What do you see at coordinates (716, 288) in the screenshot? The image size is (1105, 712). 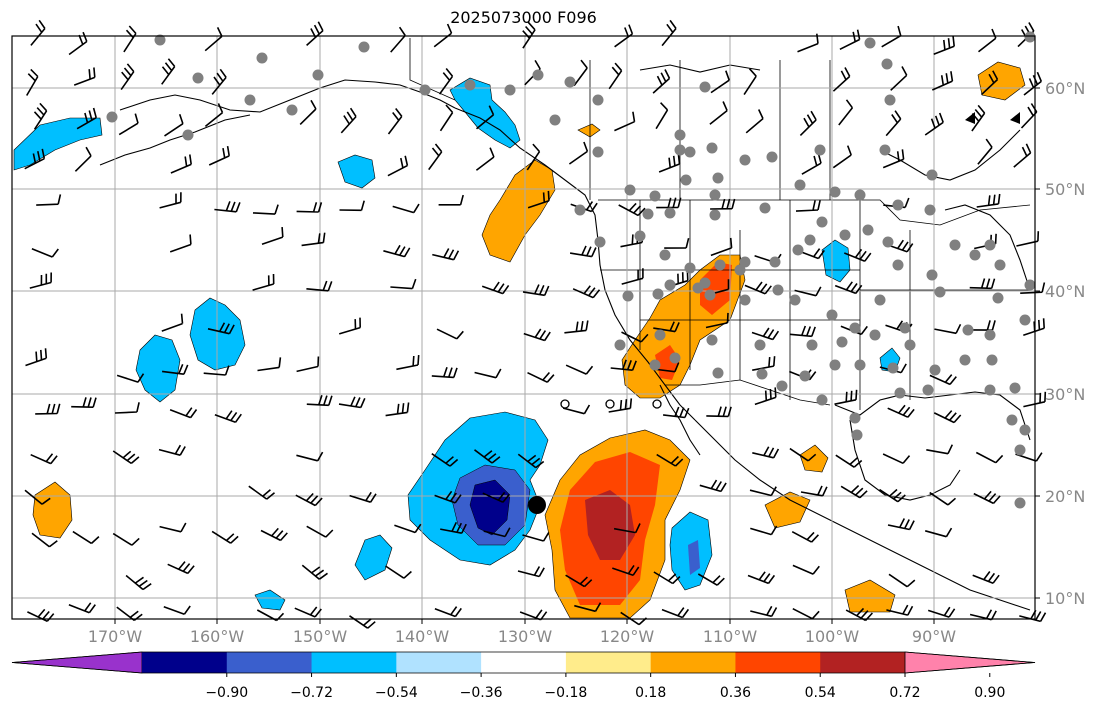 I see `red-area-southwest` at bounding box center [716, 288].